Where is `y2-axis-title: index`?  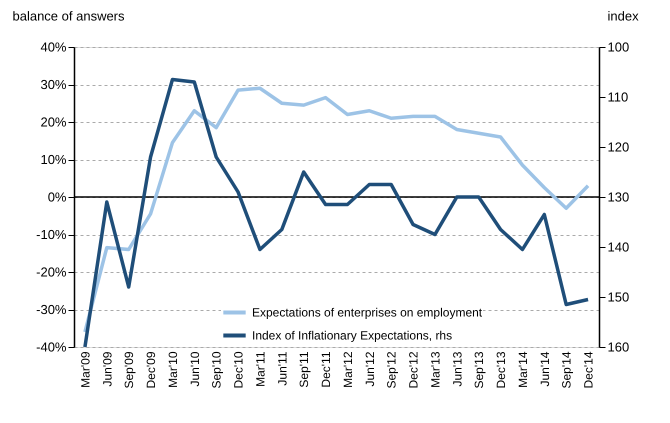
y2-axis-title: index is located at coordinates (624, 16).